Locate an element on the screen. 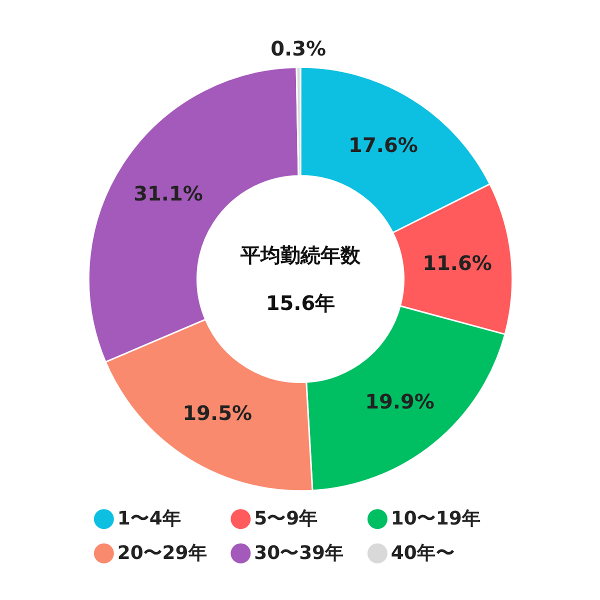 The height and width of the screenshot is (600, 600). legend-label: 20〜29年 is located at coordinates (162, 553).